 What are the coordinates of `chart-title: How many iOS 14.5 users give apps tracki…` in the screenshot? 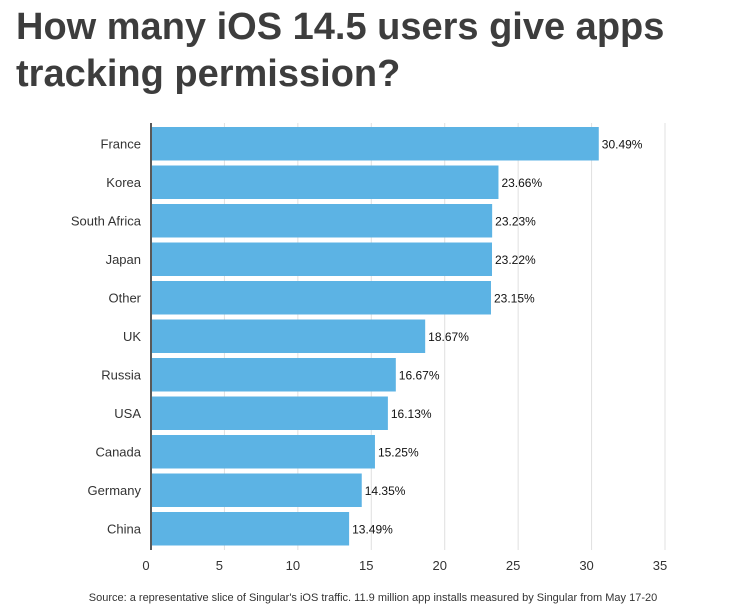 It's located at (340, 50).